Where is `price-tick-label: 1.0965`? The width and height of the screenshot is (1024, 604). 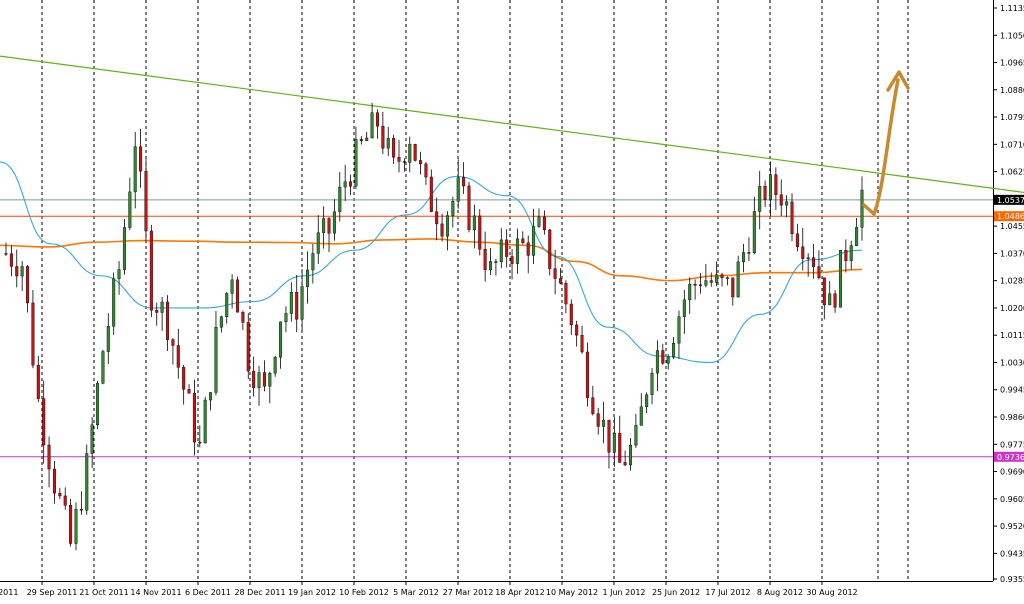
price-tick-label: 1.0965 is located at coordinates (1012, 63).